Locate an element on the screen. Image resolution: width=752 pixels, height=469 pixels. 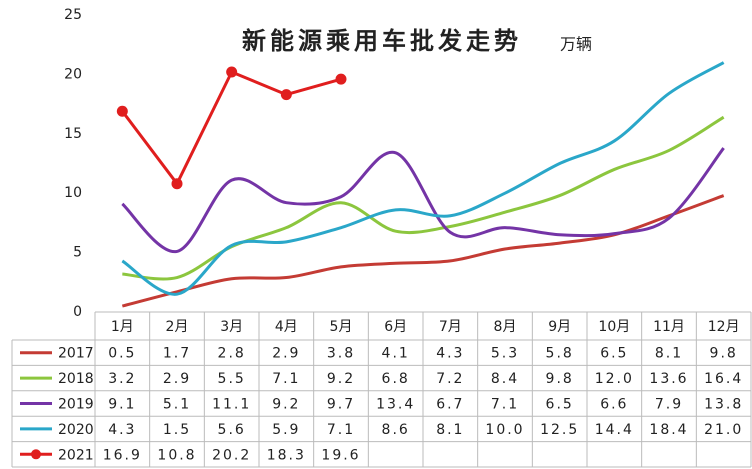
table-cell: 8.6 is located at coordinates (396, 430).